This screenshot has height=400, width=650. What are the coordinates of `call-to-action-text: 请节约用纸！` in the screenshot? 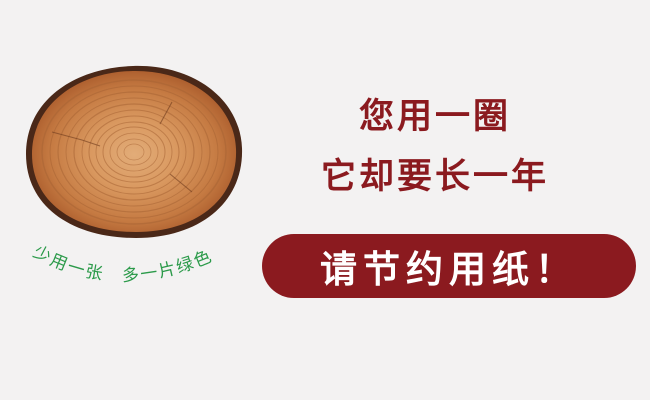 It's located at (449, 269).